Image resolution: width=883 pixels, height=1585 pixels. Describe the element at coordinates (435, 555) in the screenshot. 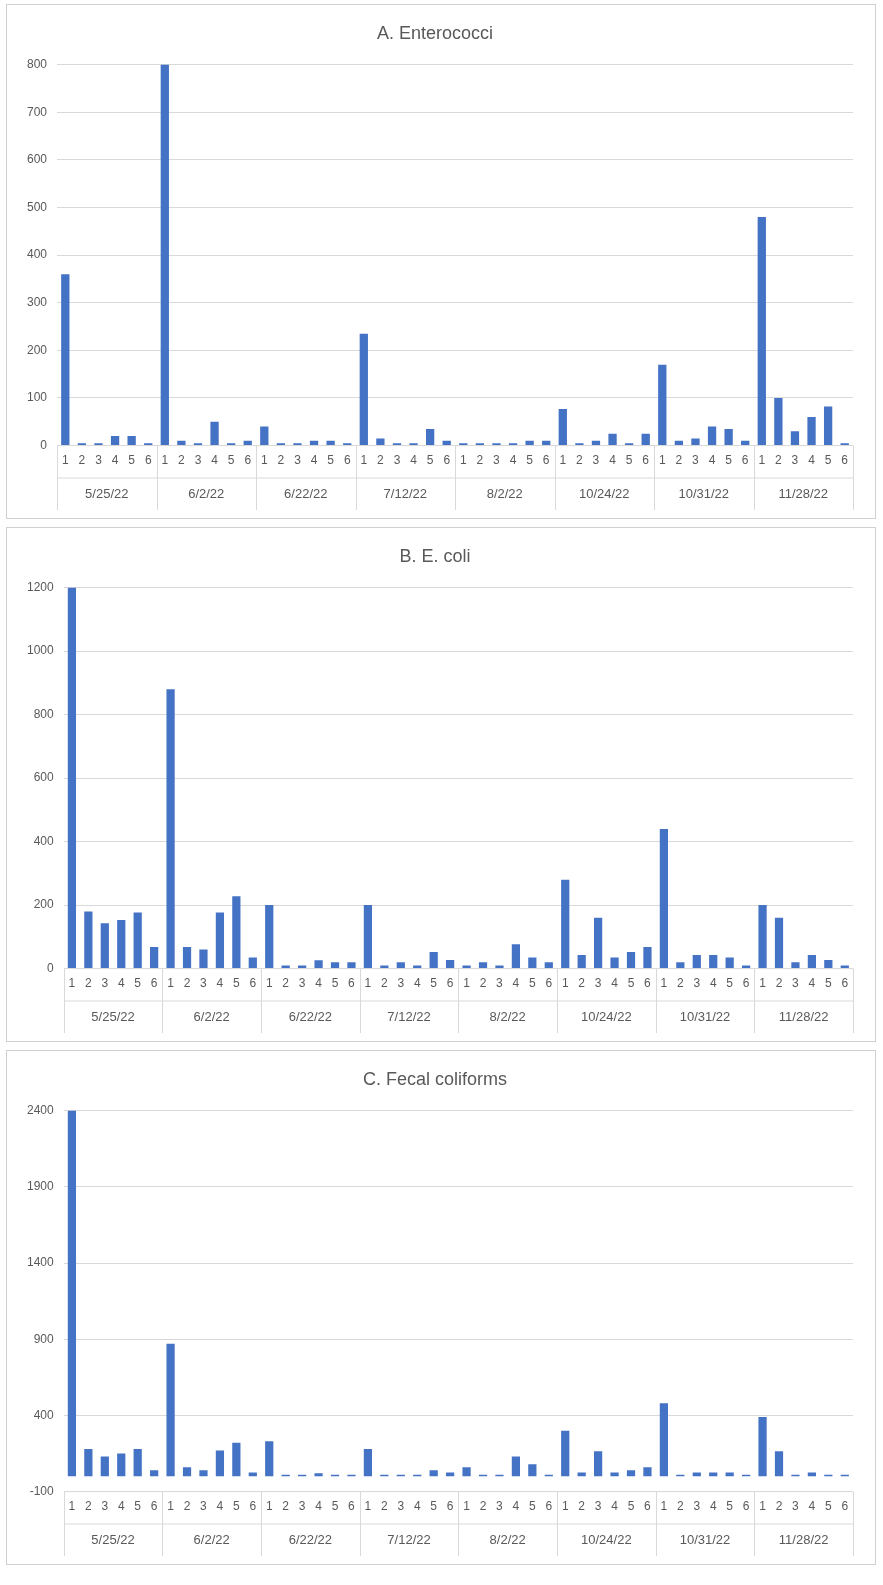

I see `chart-title: B. E. coli` at that location.